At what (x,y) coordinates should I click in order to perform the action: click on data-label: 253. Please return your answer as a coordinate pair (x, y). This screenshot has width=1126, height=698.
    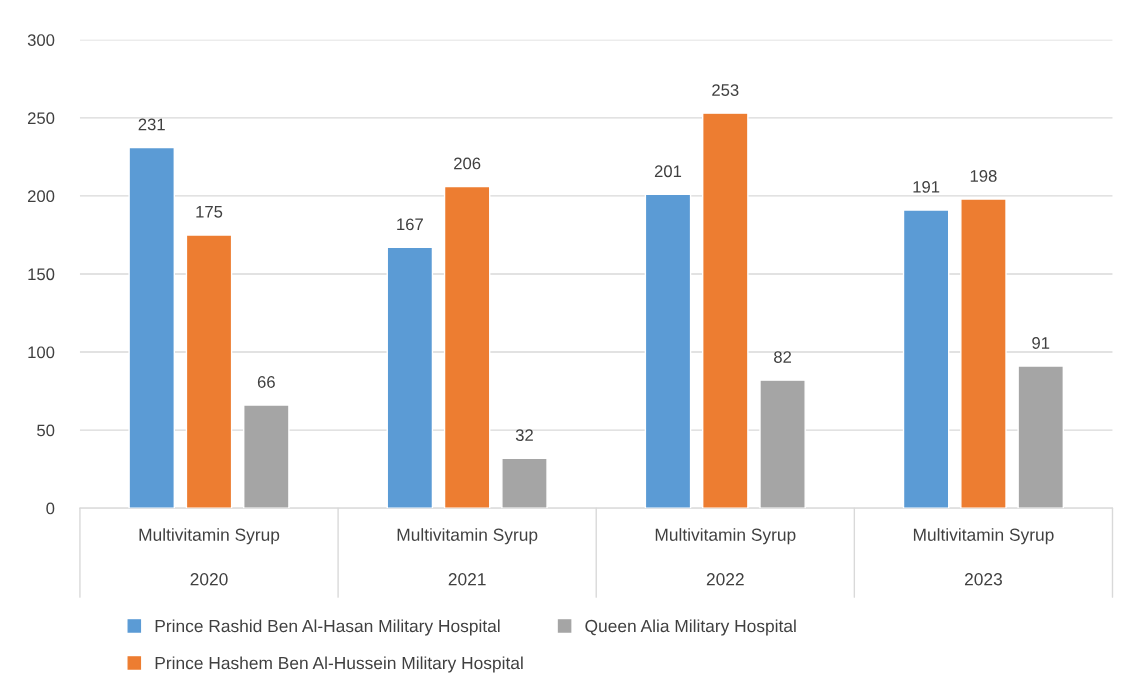
    Looking at the image, I should click on (725, 90).